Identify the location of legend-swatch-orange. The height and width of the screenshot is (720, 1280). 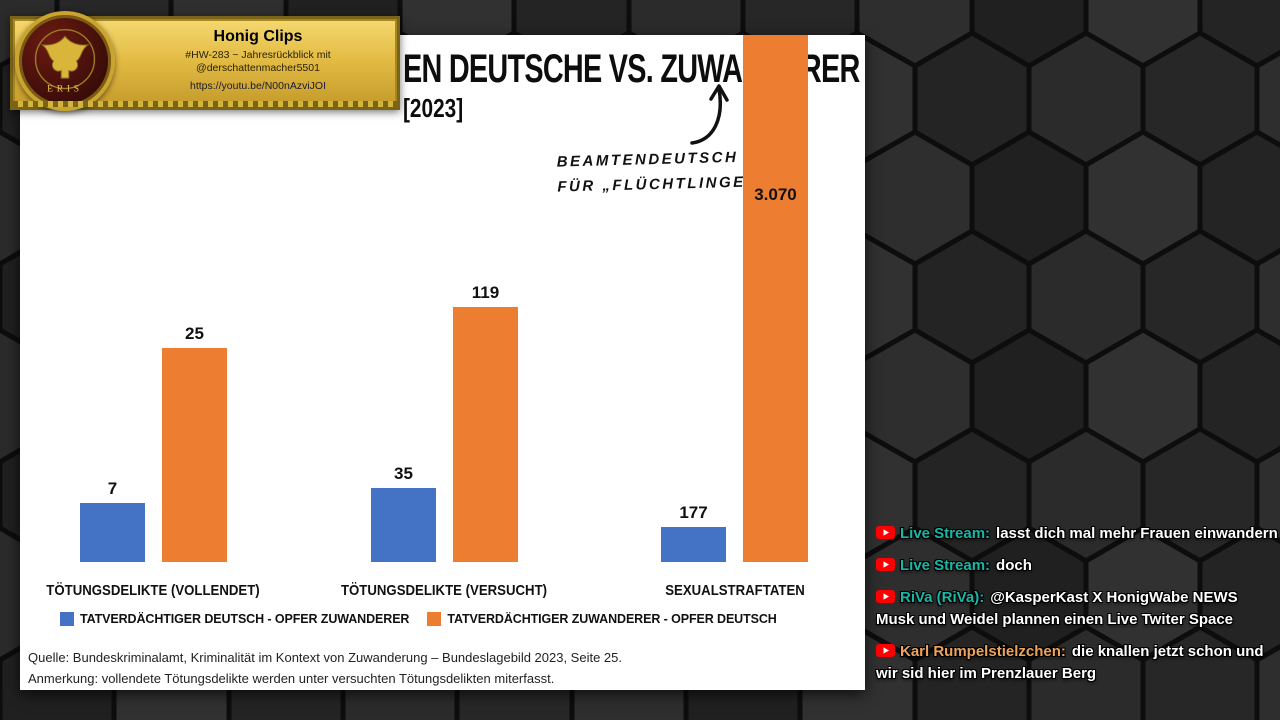
(434, 619).